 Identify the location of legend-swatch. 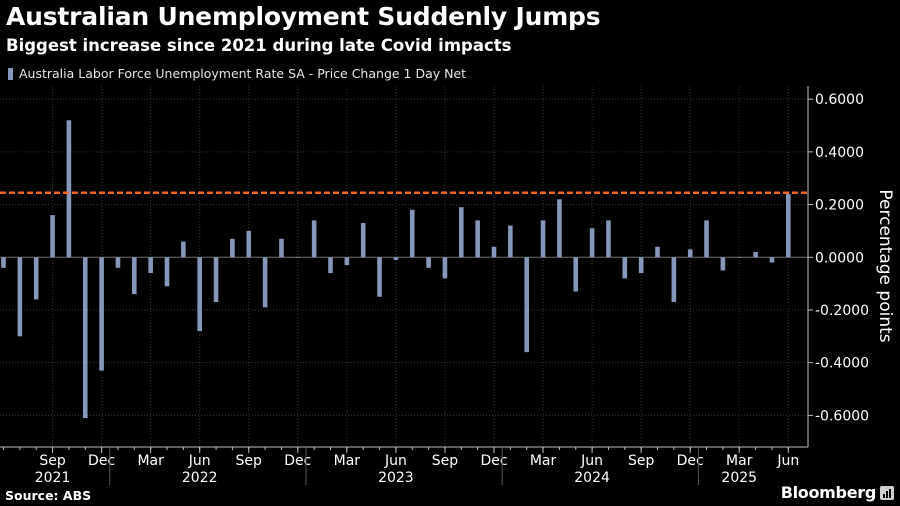
(10, 73).